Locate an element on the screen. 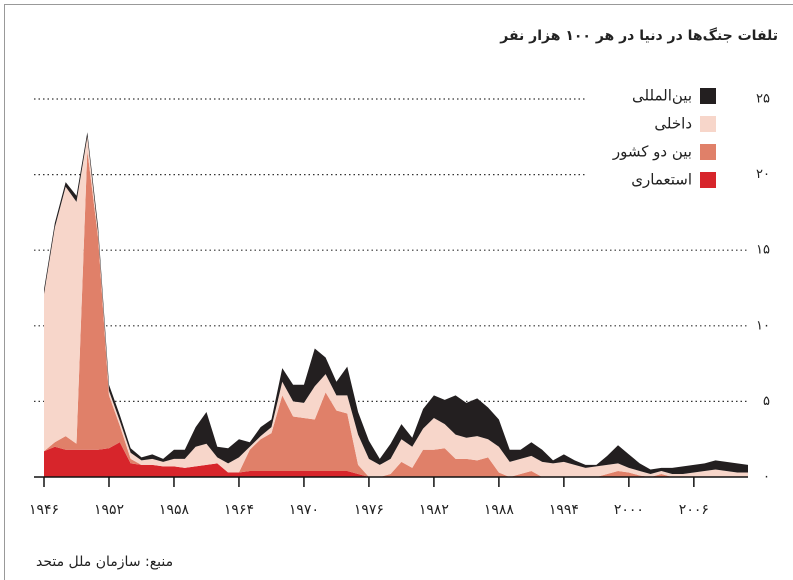 The height and width of the screenshot is (580, 793). y-tick-label: ۱۵ is located at coordinates (763, 250).